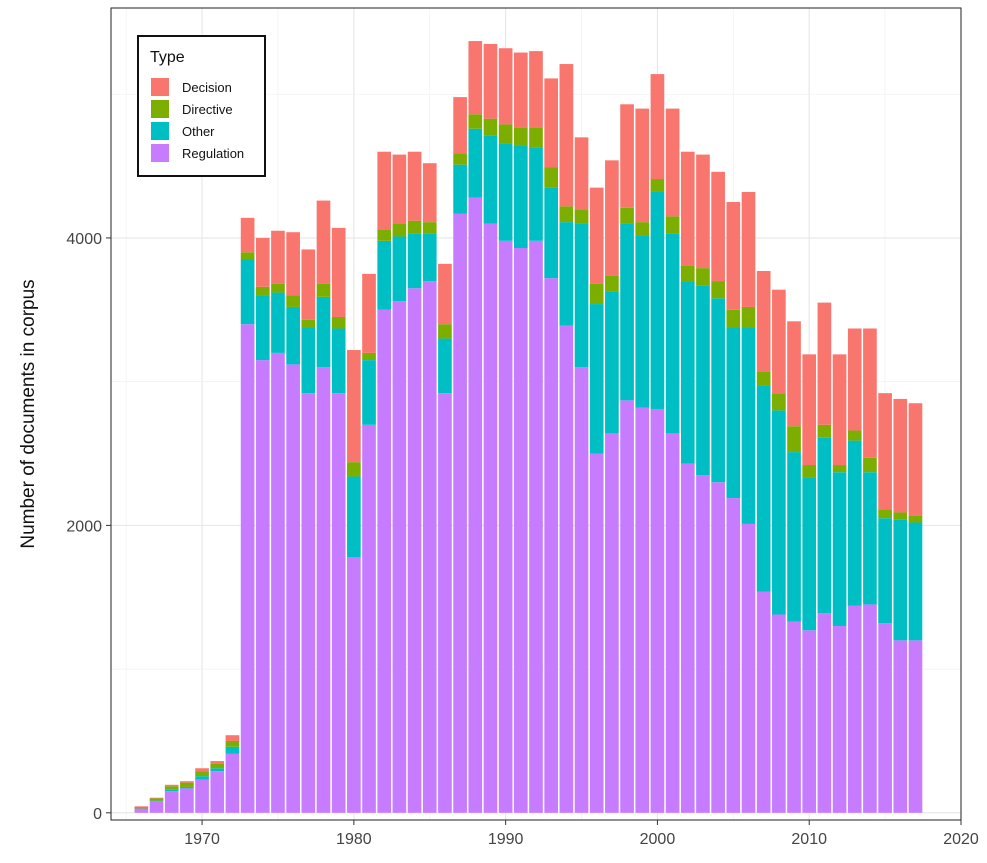  Describe the element at coordinates (490, 81) in the screenshot. I see `bar-segment-decision-1989` at that location.